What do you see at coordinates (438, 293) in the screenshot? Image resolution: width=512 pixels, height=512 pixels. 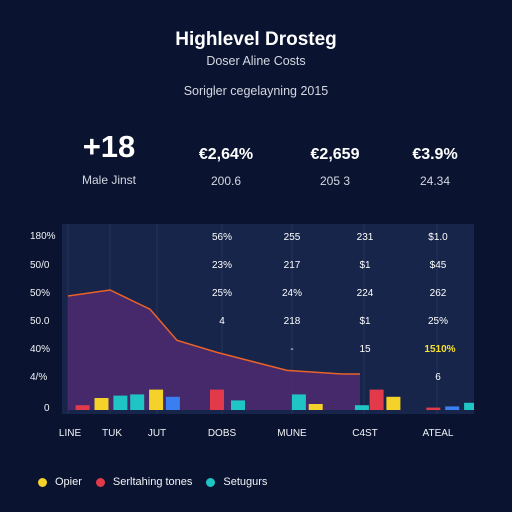 I see `table-cell: 262` at bounding box center [438, 293].